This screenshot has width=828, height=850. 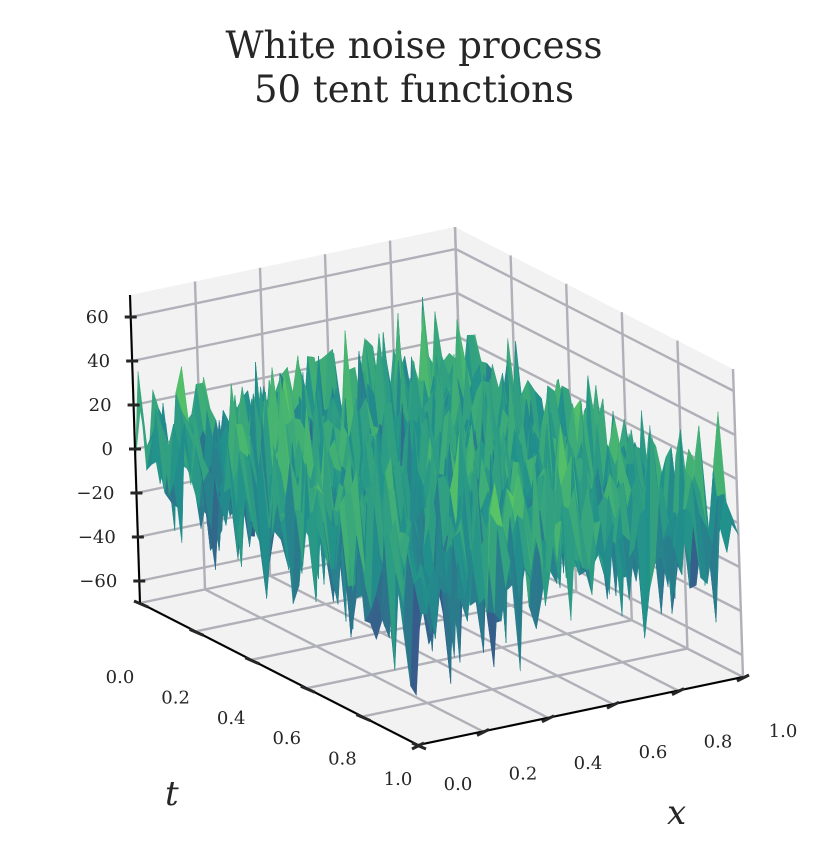 What do you see at coordinates (97, 317) in the screenshot?
I see `z-tick-label: 60` at bounding box center [97, 317].